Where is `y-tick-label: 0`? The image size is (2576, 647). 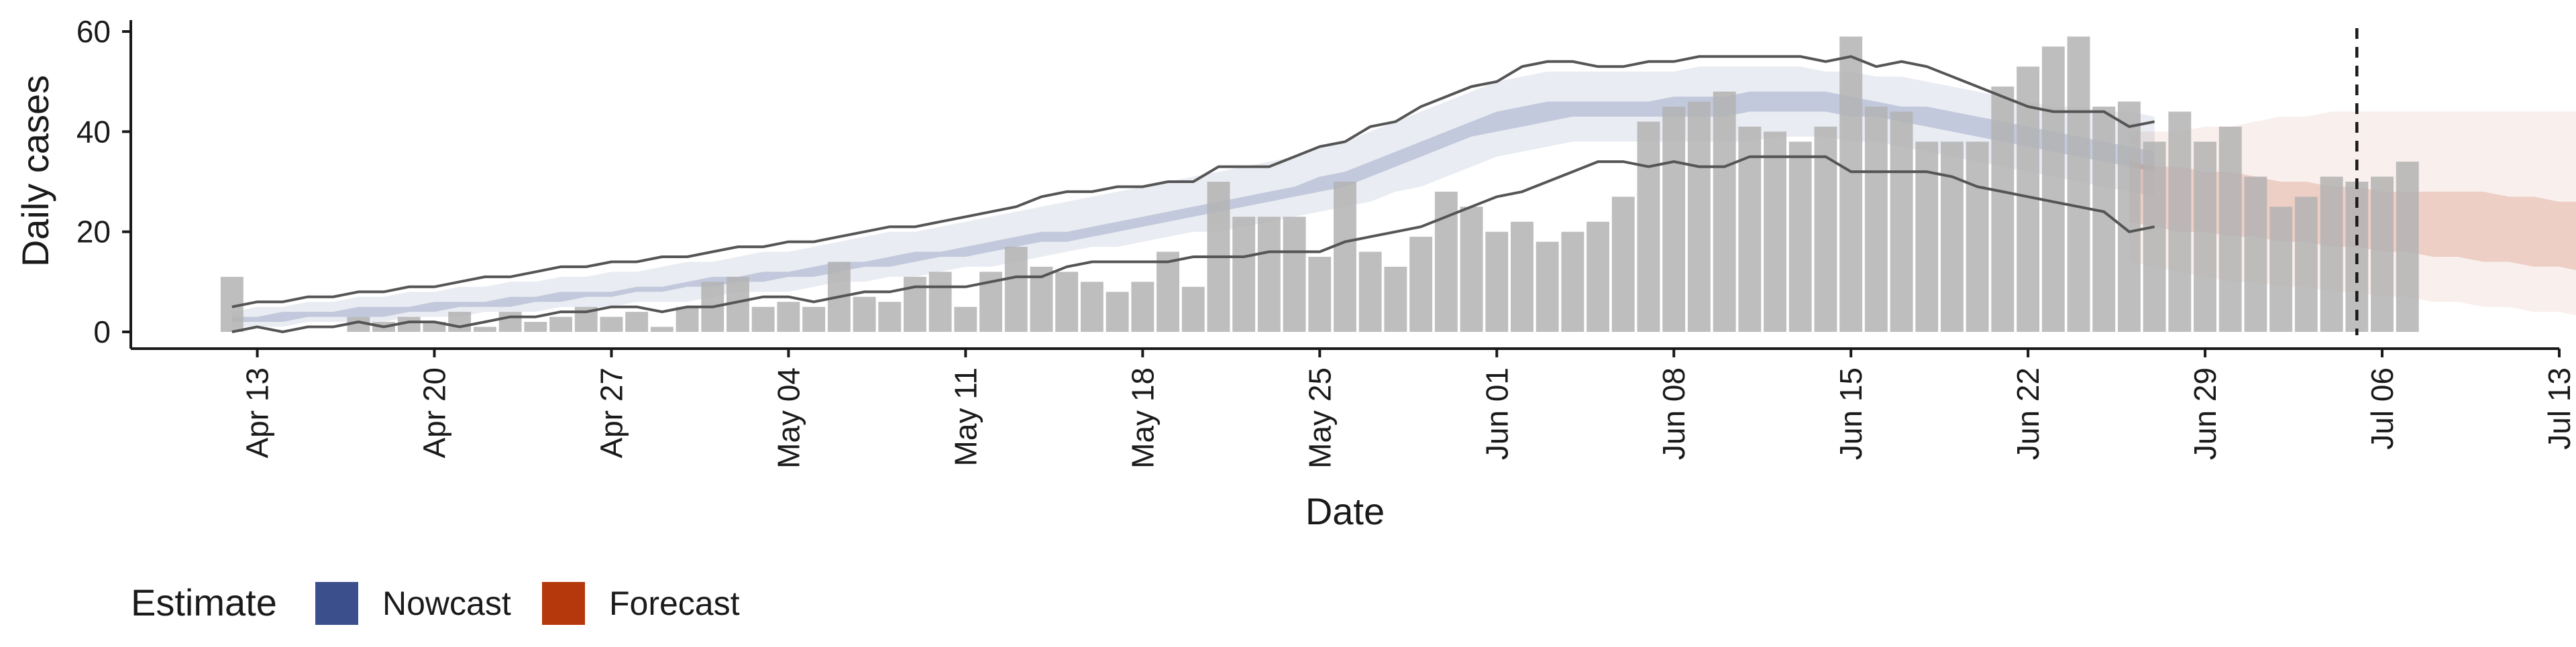 y-tick-label: 0 is located at coordinates (102, 331).